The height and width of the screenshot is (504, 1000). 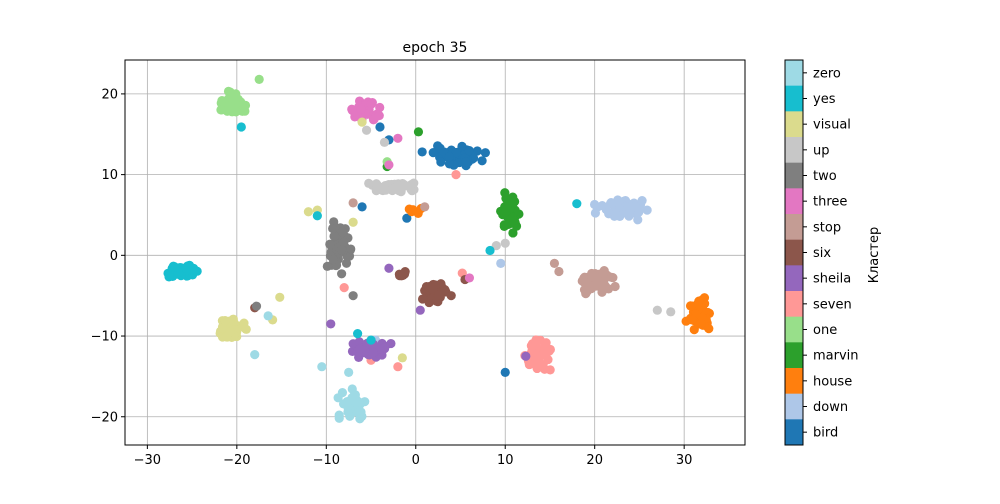 I want to click on colorbar-label-zero: zero, so click(x=827, y=73).